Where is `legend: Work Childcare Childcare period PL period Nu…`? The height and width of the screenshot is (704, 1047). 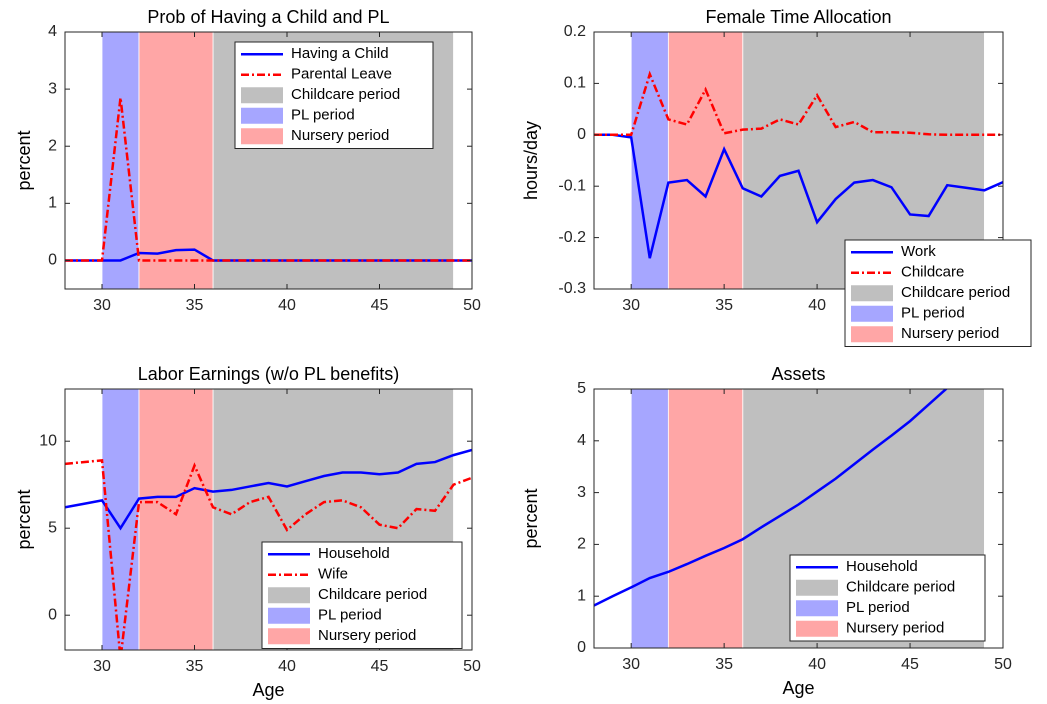 legend: Work Childcare Childcare period PL period Nu… is located at coordinates (938, 293).